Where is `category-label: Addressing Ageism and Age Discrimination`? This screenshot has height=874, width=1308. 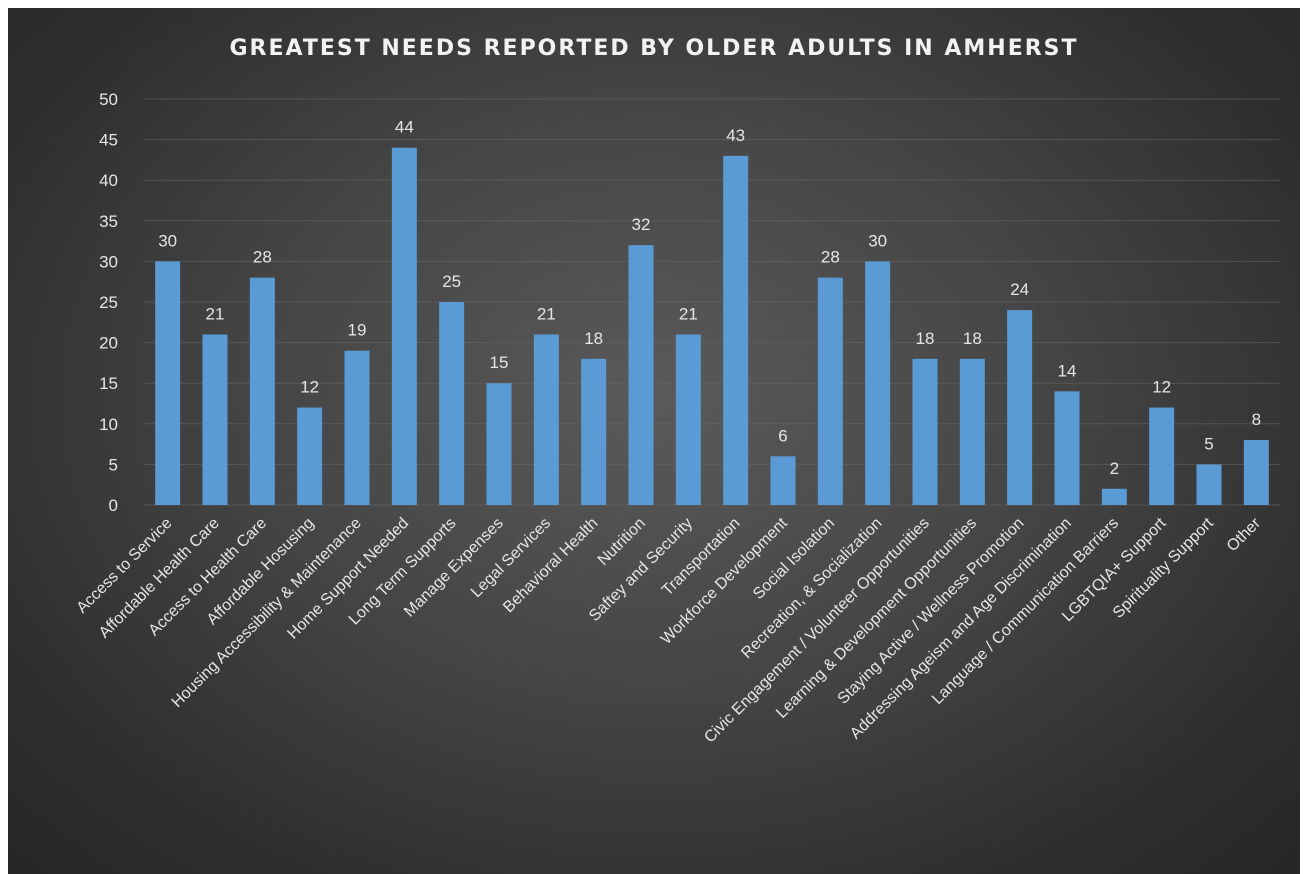 category-label: Addressing Ageism and Age Discrimination is located at coordinates (961, 629).